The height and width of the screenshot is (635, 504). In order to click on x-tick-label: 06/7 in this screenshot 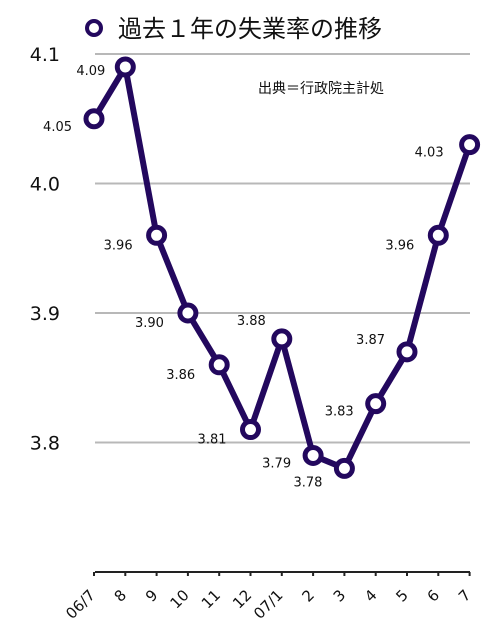, I will do `click(80, 604)`.